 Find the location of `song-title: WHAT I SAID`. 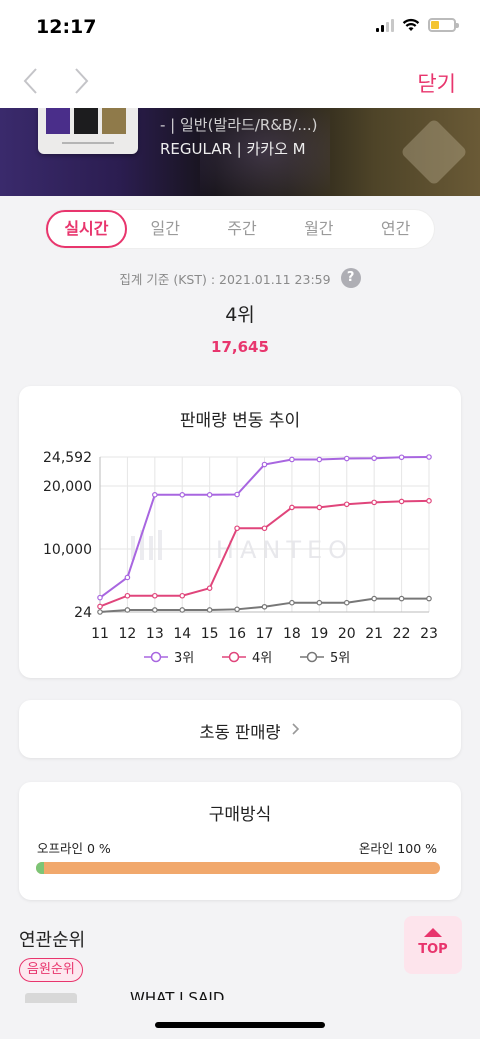

song-title: WHAT I SAID is located at coordinates (177, 994).